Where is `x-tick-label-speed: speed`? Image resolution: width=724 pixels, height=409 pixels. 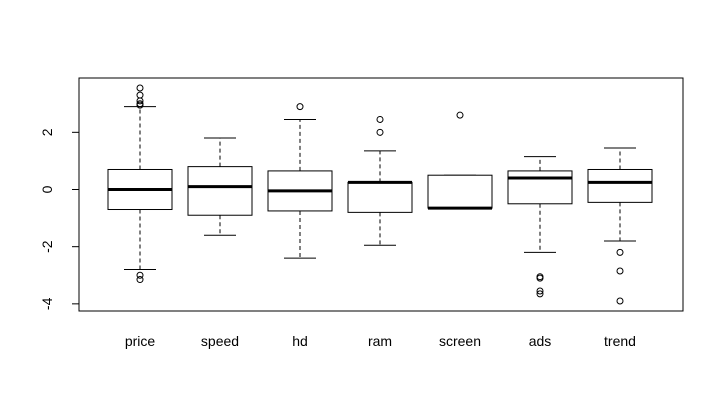 x-tick-label-speed: speed is located at coordinates (220, 341).